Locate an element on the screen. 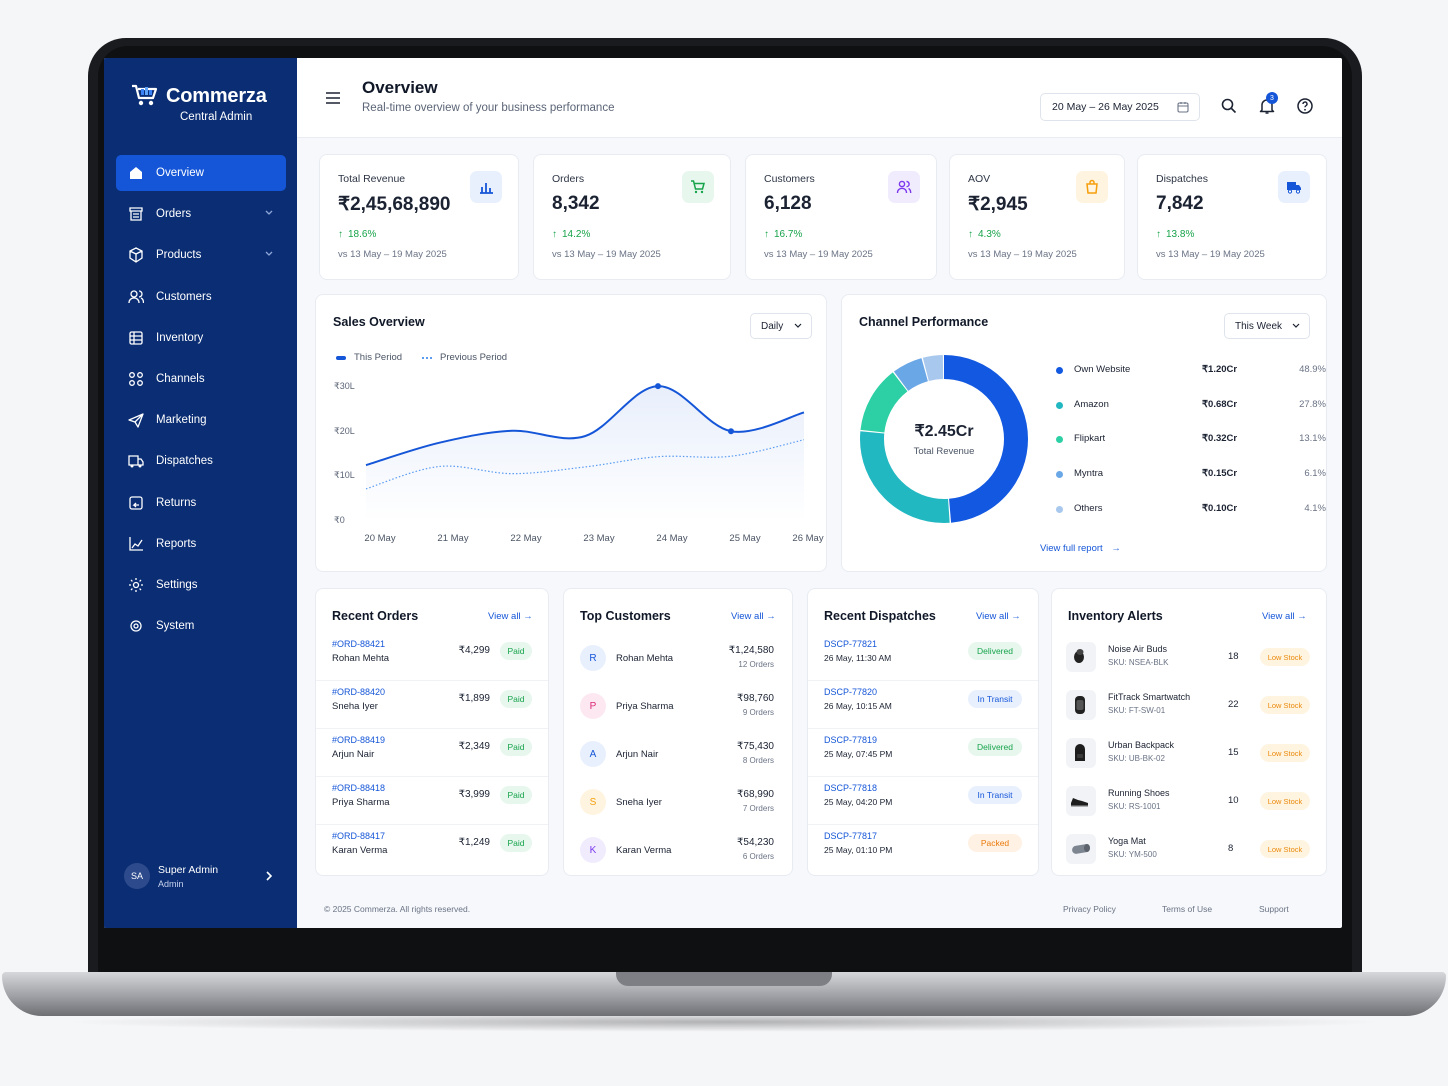 The width and height of the screenshot is (1448, 1086). customer-row: S Sneha Iyer ₹68,990 7 Orders is located at coordinates (678, 803).